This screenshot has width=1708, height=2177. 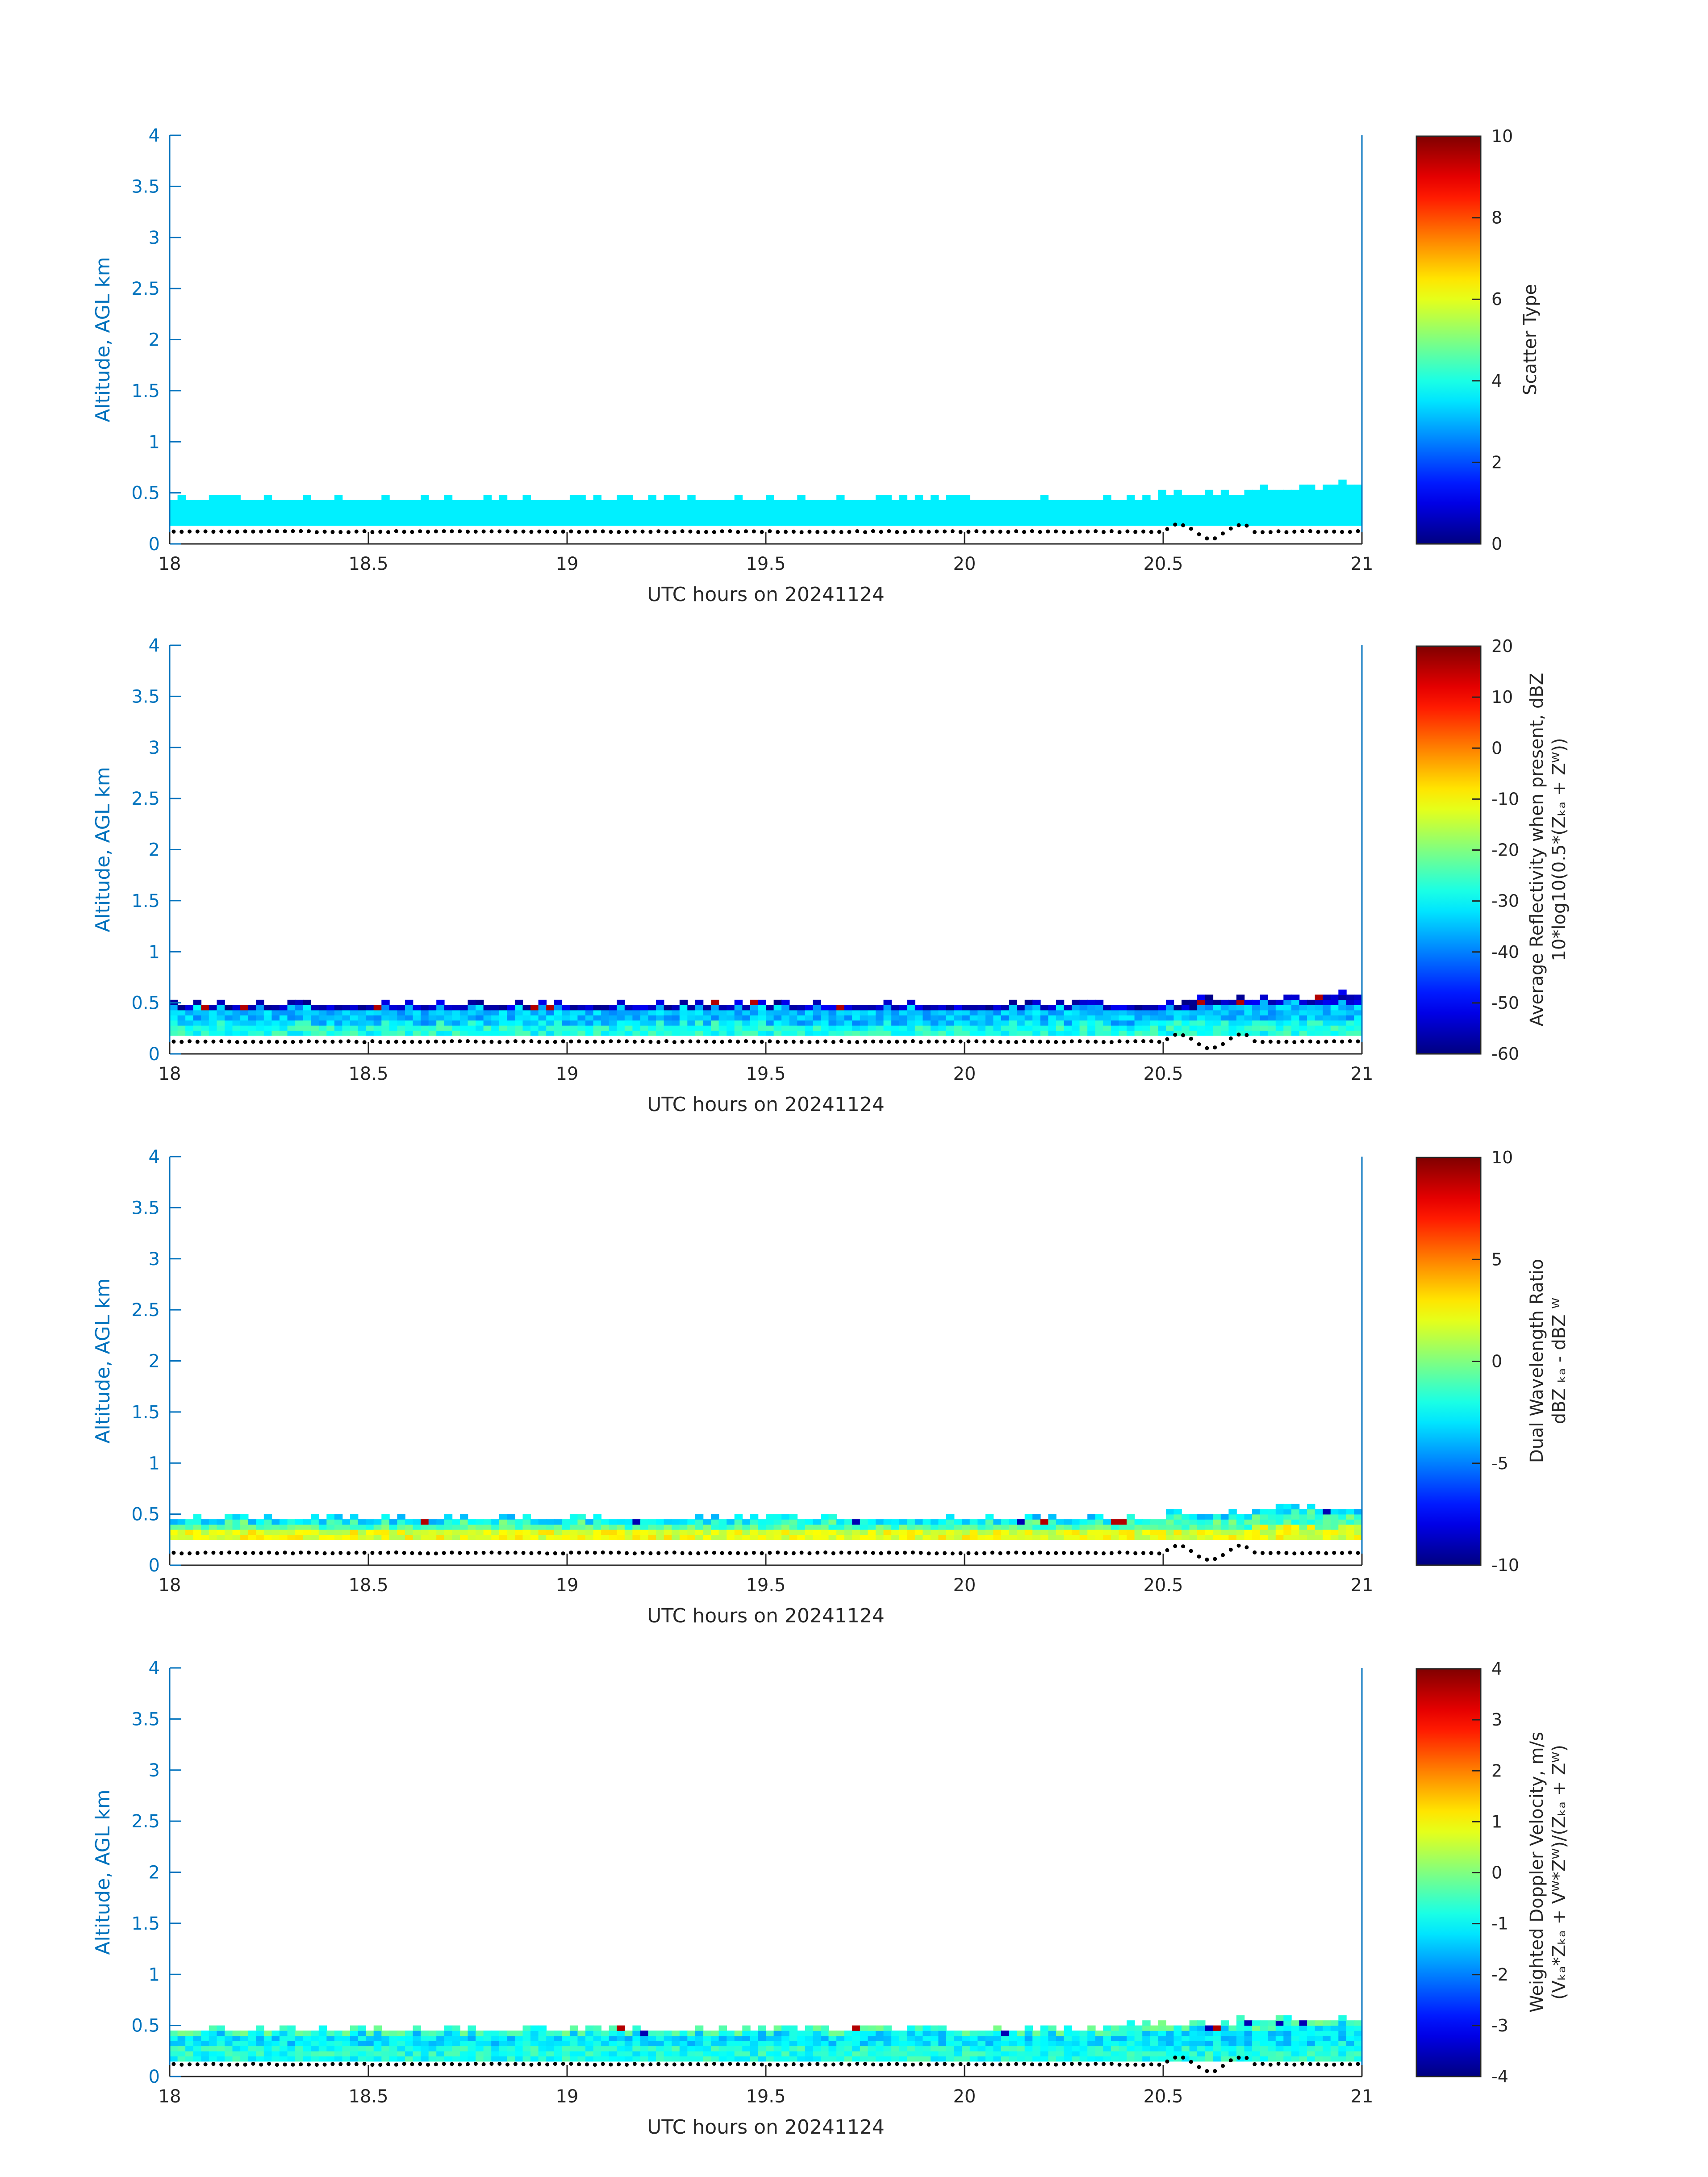 I want to click on colorbar-tick-label: 0, so click(x=1496, y=1873).